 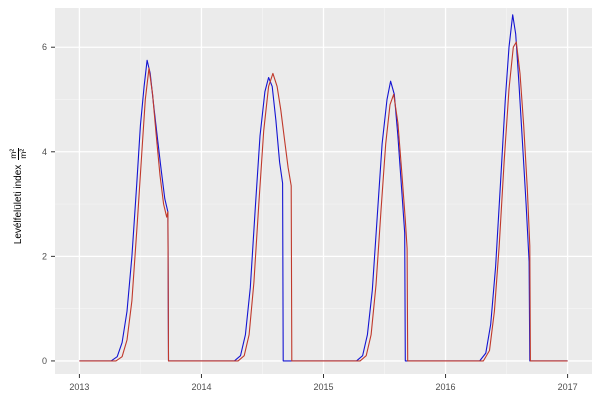 What do you see at coordinates (22, 153) in the screenshot?
I see `unit-denominator: m²` at bounding box center [22, 153].